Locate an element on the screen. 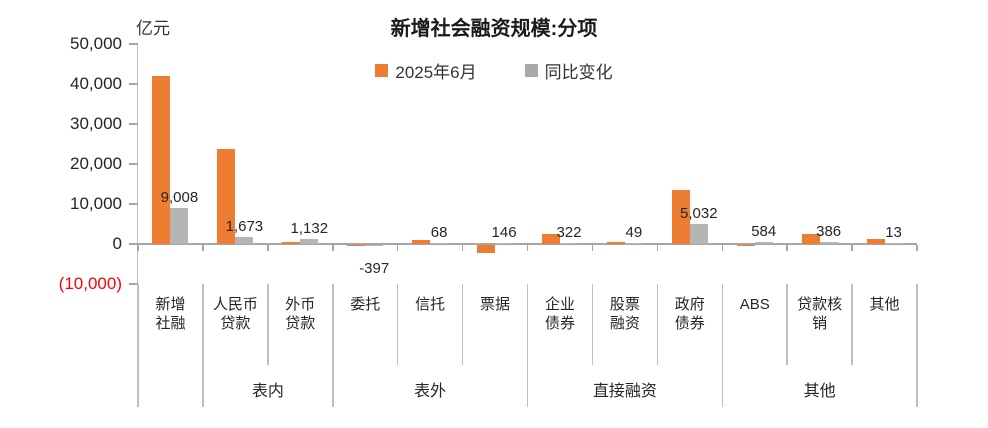 The height and width of the screenshot is (428, 988). legend-item-yoy: 同比变化 is located at coordinates (568, 70).